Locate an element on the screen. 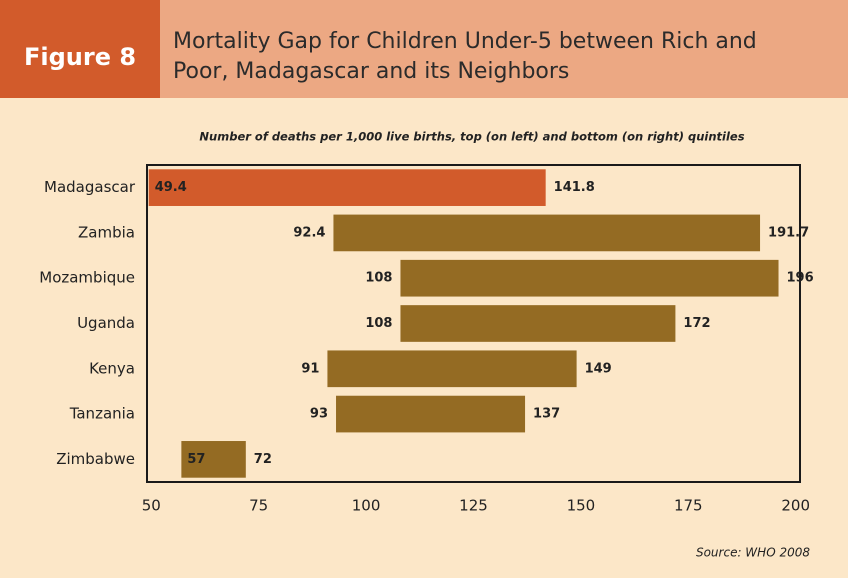 This screenshot has height=582, width=848. x-tick-label: 100 is located at coordinates (366, 506).